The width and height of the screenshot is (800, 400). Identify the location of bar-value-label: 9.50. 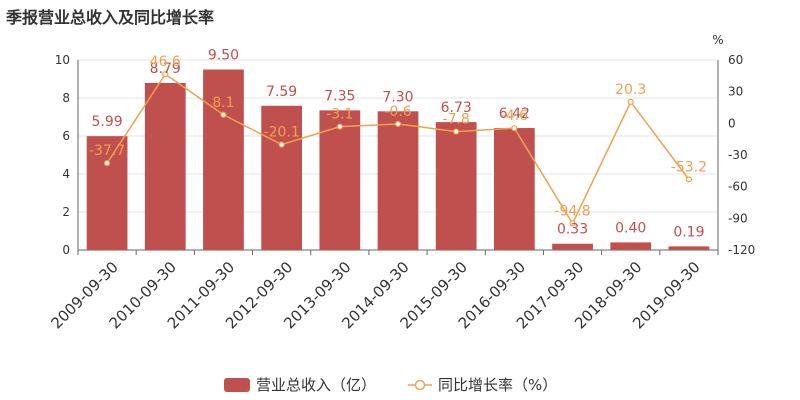
(223, 56).